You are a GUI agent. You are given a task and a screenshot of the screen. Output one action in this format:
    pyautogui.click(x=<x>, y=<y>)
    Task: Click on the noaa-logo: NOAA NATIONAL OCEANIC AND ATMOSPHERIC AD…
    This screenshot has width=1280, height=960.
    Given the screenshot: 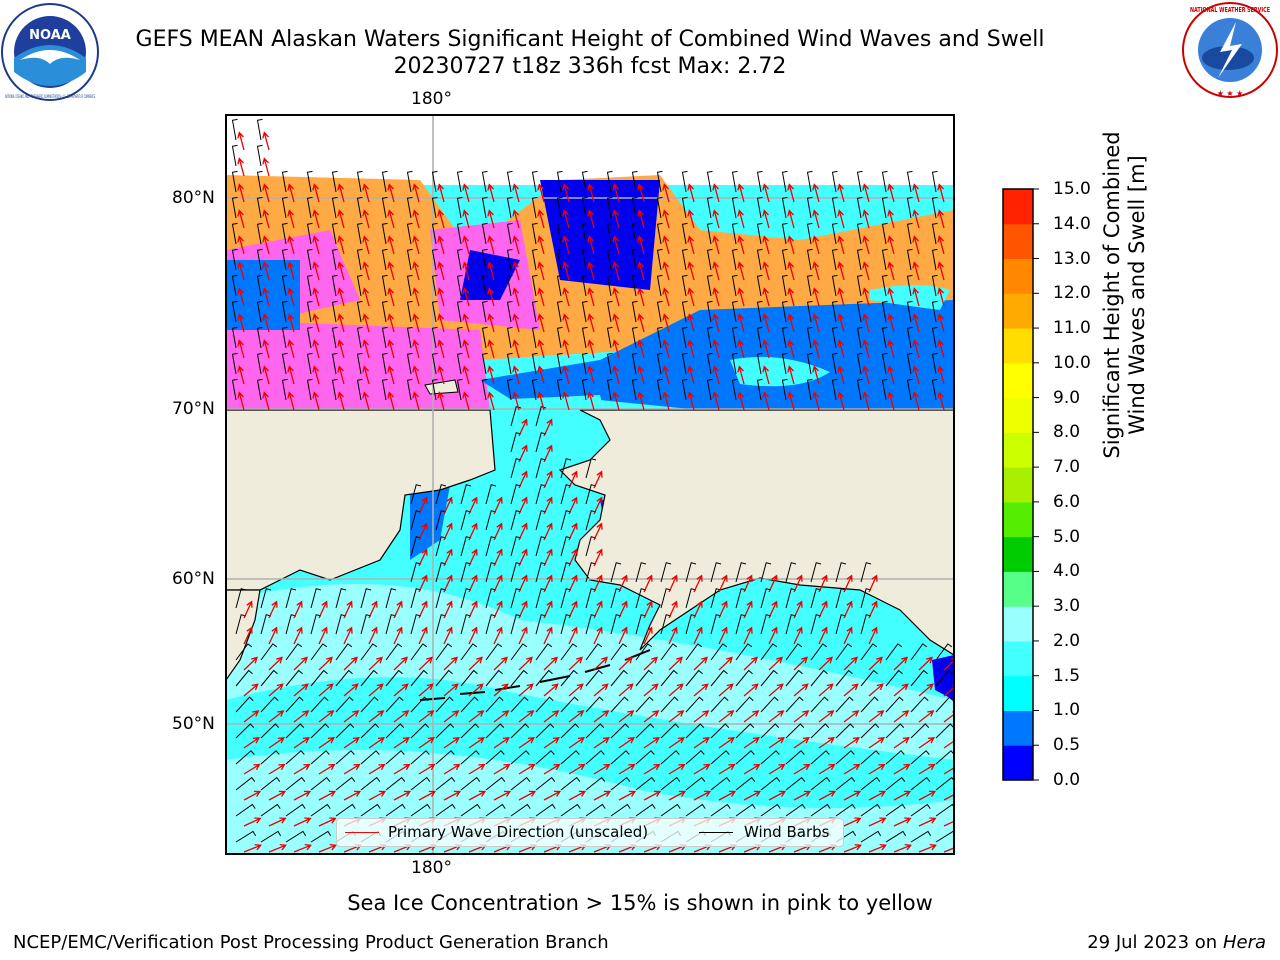 What is the action you would take?
    pyautogui.click(x=50, y=52)
    